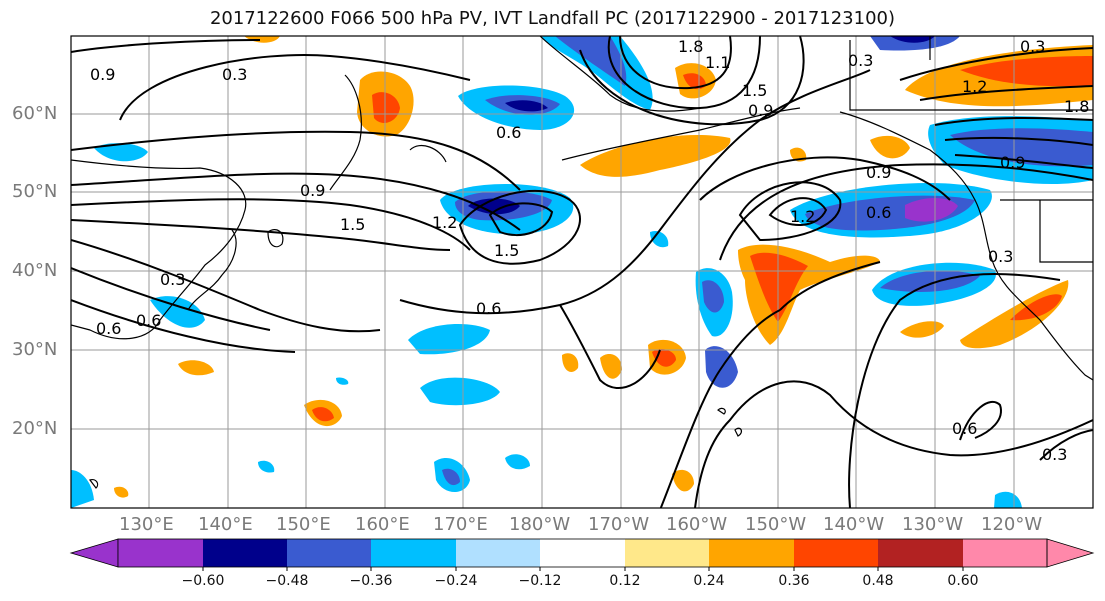 This screenshot has height=601, width=1105. Describe the element at coordinates (371, 581) in the screenshot. I see `colorbar-tick-label: −0.36` at that location.